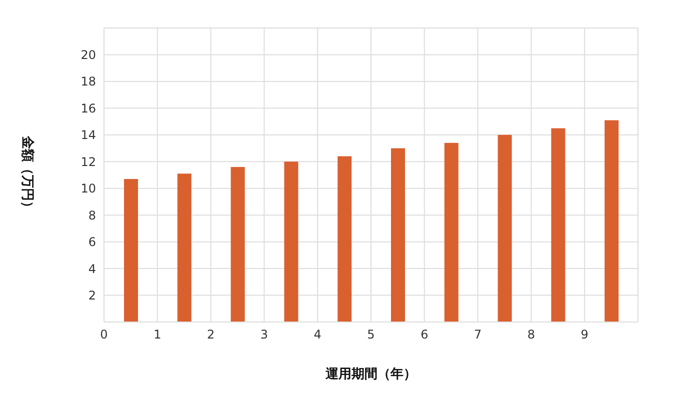 The image size is (680, 416). What do you see at coordinates (88, 135) in the screenshot?
I see `y-tick-label: 14` at bounding box center [88, 135].